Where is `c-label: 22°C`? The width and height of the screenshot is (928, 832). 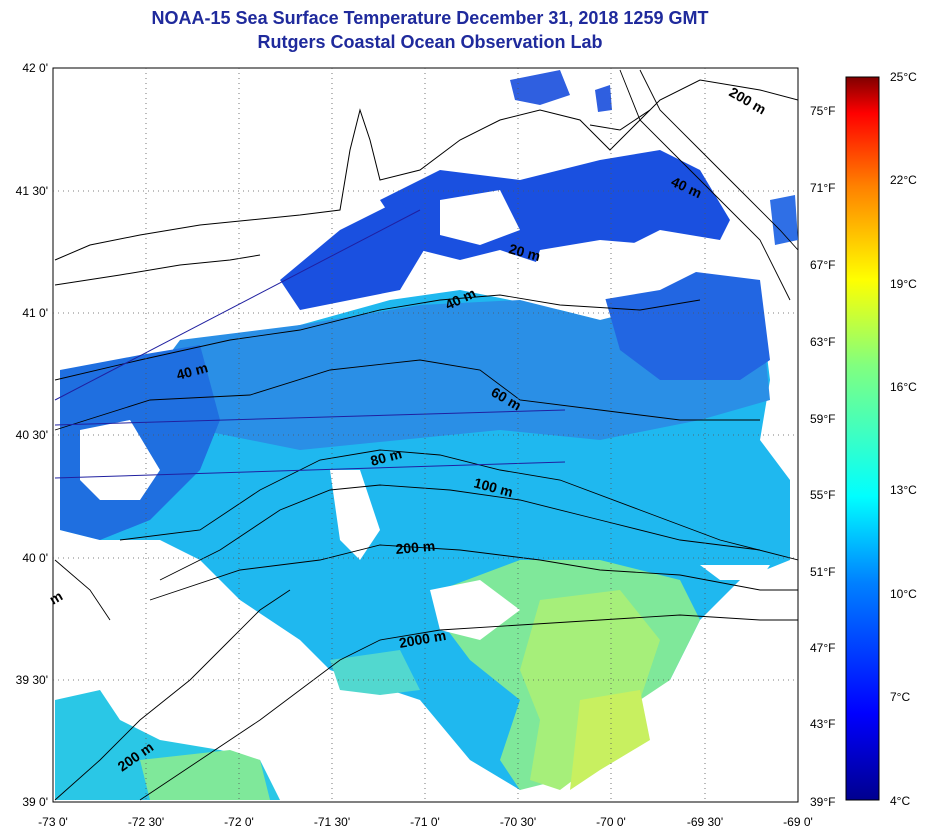 c-label: 22°C is located at coordinates (903, 180).